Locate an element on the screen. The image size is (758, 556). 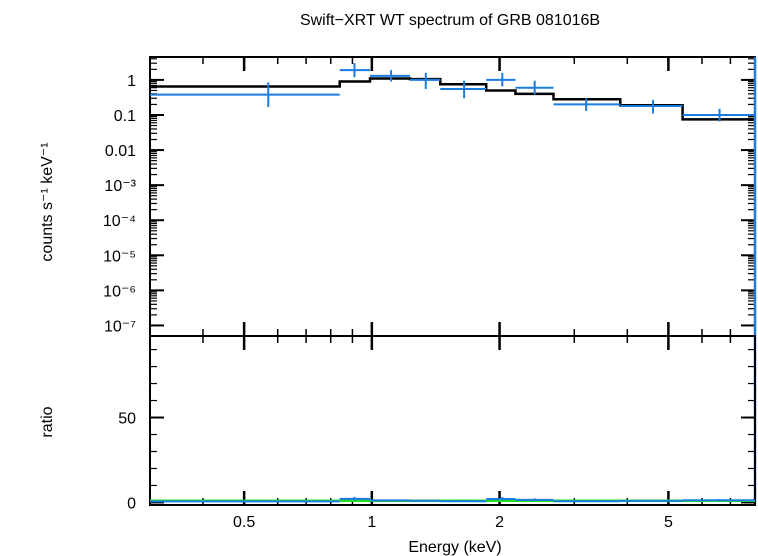
y-axis-label-counts: counts s⁻¹ keV⁻¹ is located at coordinates (47, 201).